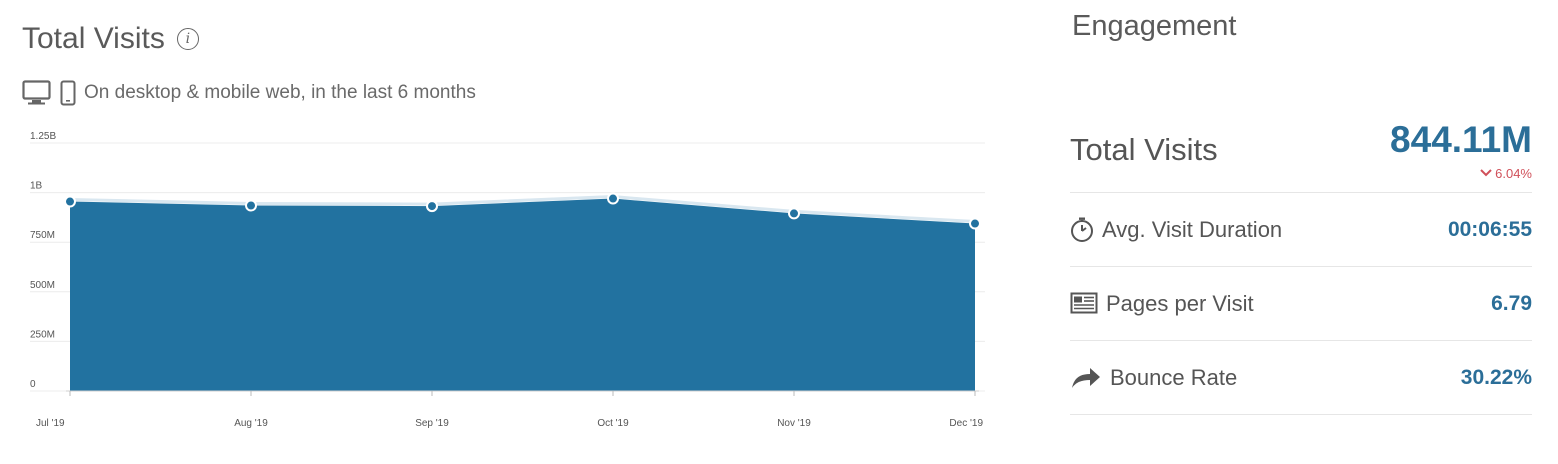 The image size is (1558, 464). I want to click on y-tick-label: 250M, so click(42, 334).